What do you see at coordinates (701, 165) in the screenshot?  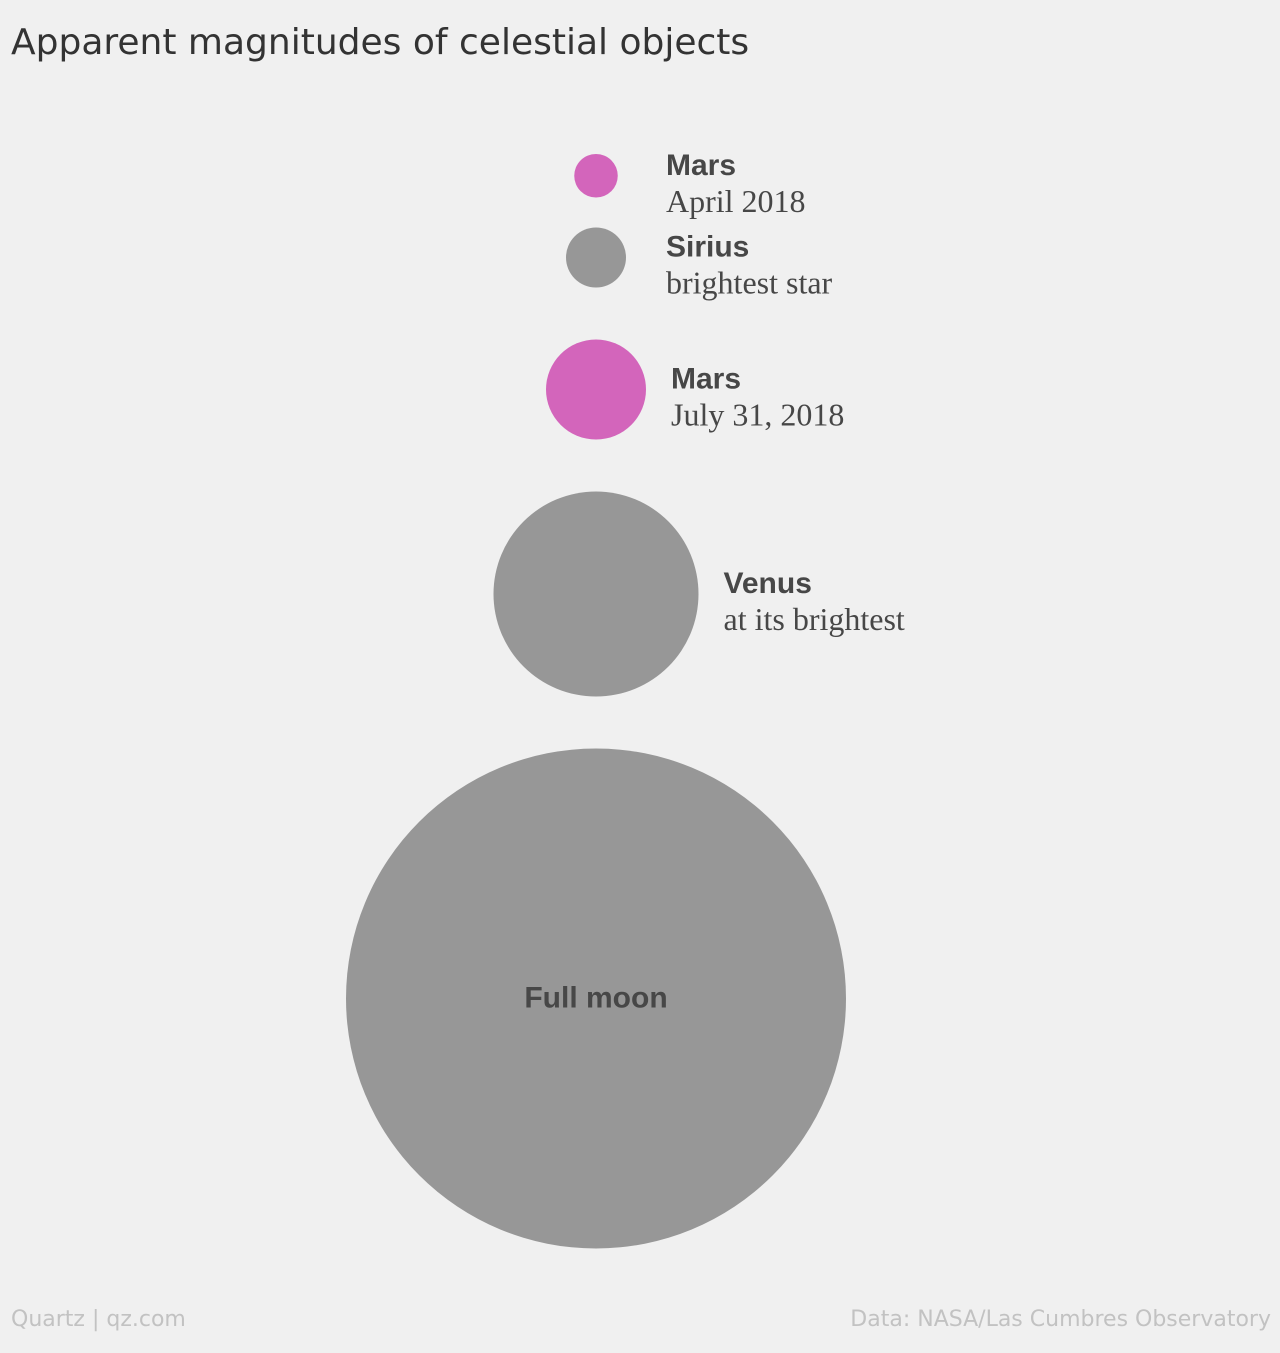 I see `label-name-mars-0: Mars` at bounding box center [701, 165].